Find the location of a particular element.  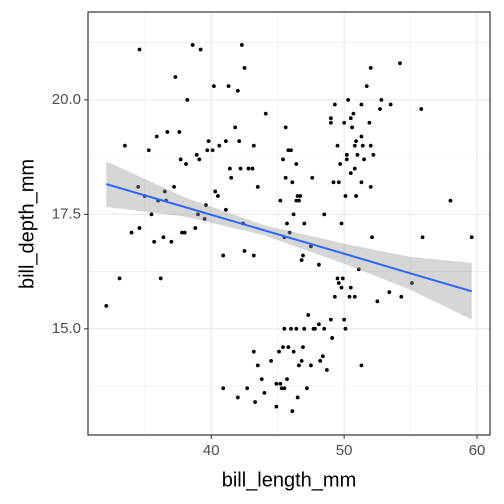

y-axis-label: bill_depth_mm is located at coordinates (27, 224).